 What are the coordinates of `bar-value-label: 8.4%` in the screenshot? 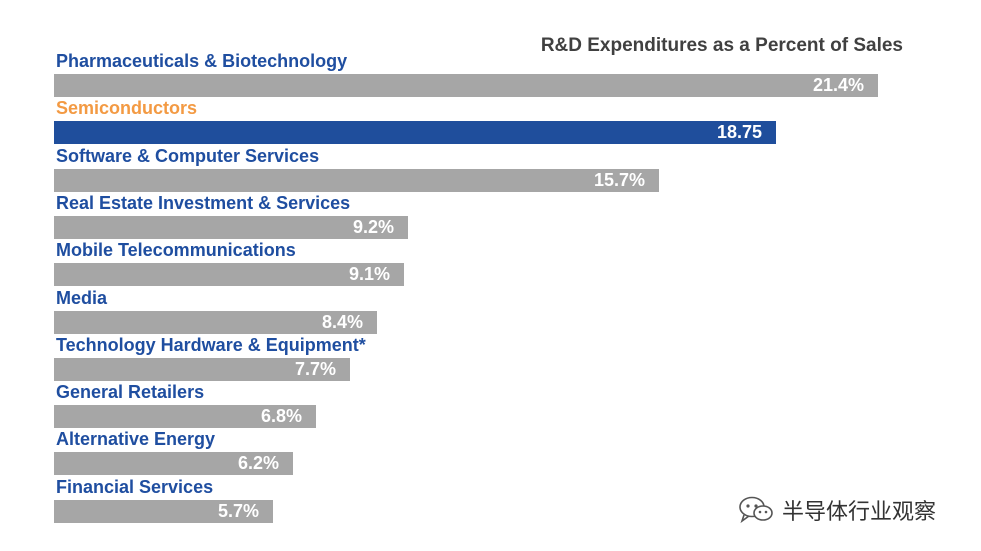 It's located at (342, 322).